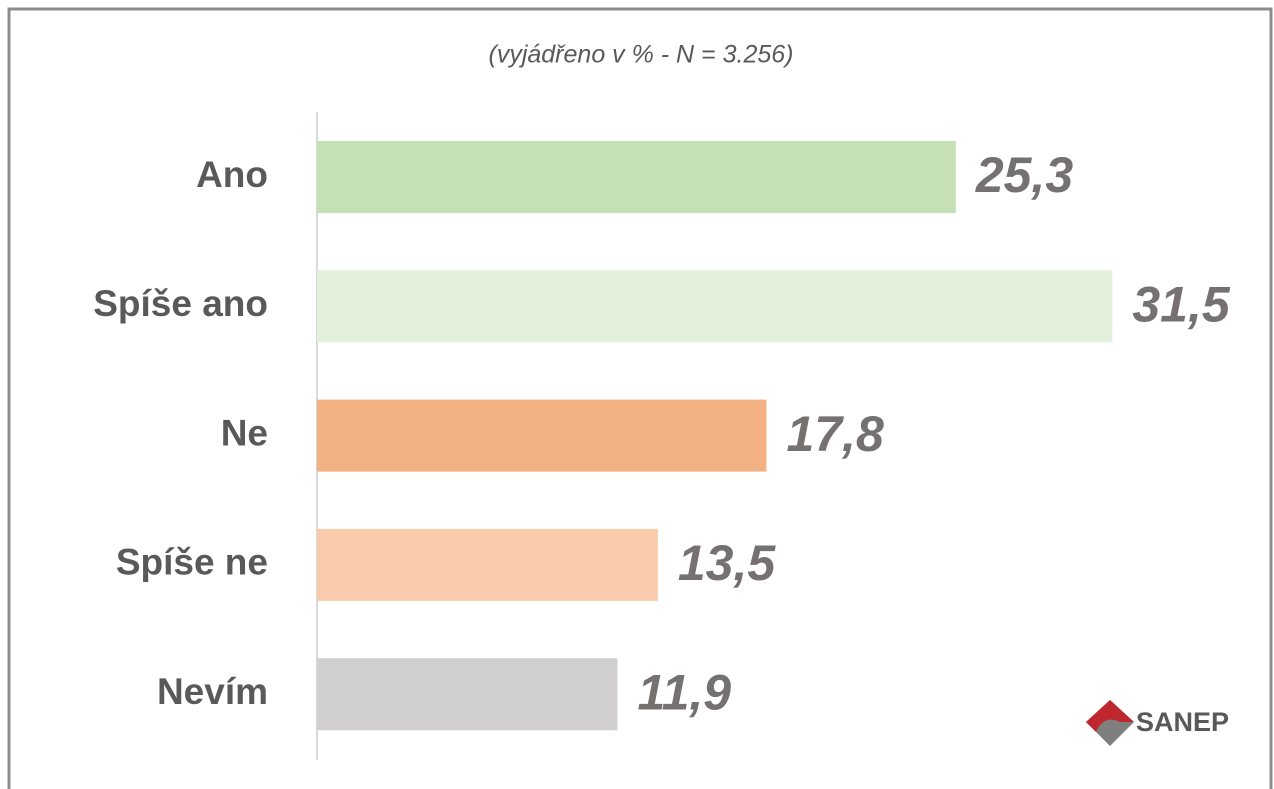  What do you see at coordinates (727, 563) in the screenshot?
I see `value-label: 13,5` at bounding box center [727, 563].